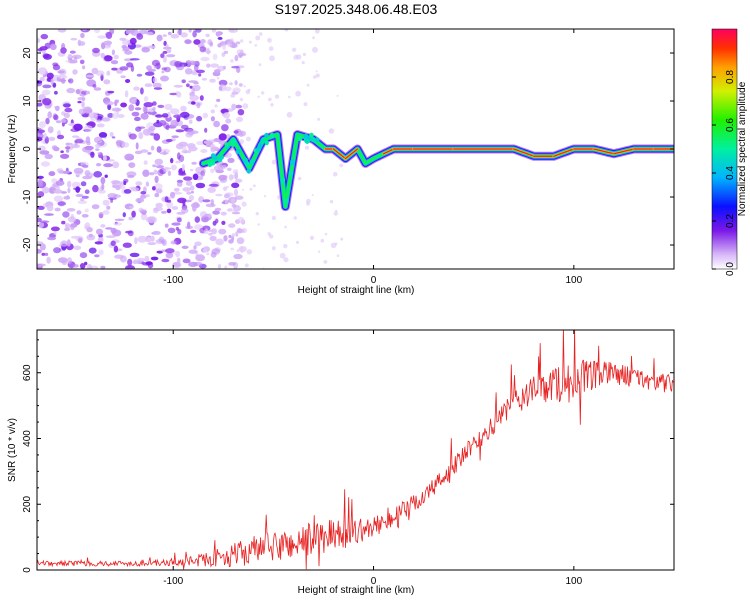 Image resolution: width=750 pixels, height=600 pixels. What do you see at coordinates (27, 503) in the screenshot?
I see `snr-y-tick-label: 200` at bounding box center [27, 503].